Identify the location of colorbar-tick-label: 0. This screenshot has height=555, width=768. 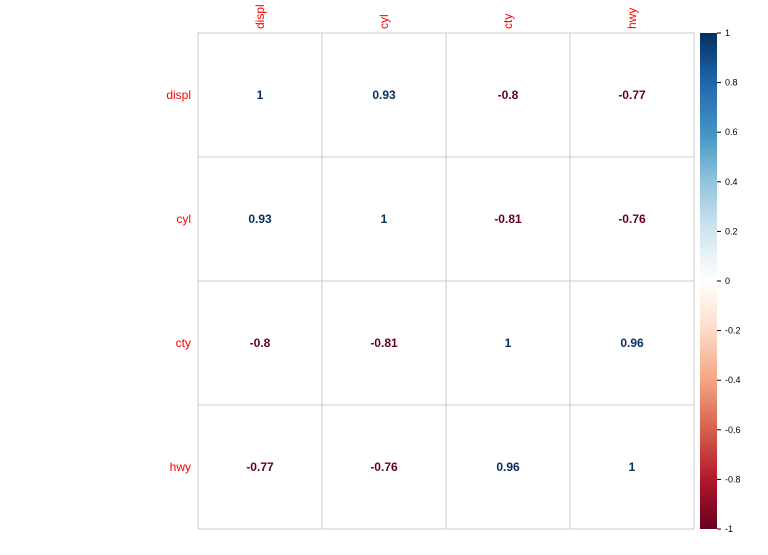
(727, 281).